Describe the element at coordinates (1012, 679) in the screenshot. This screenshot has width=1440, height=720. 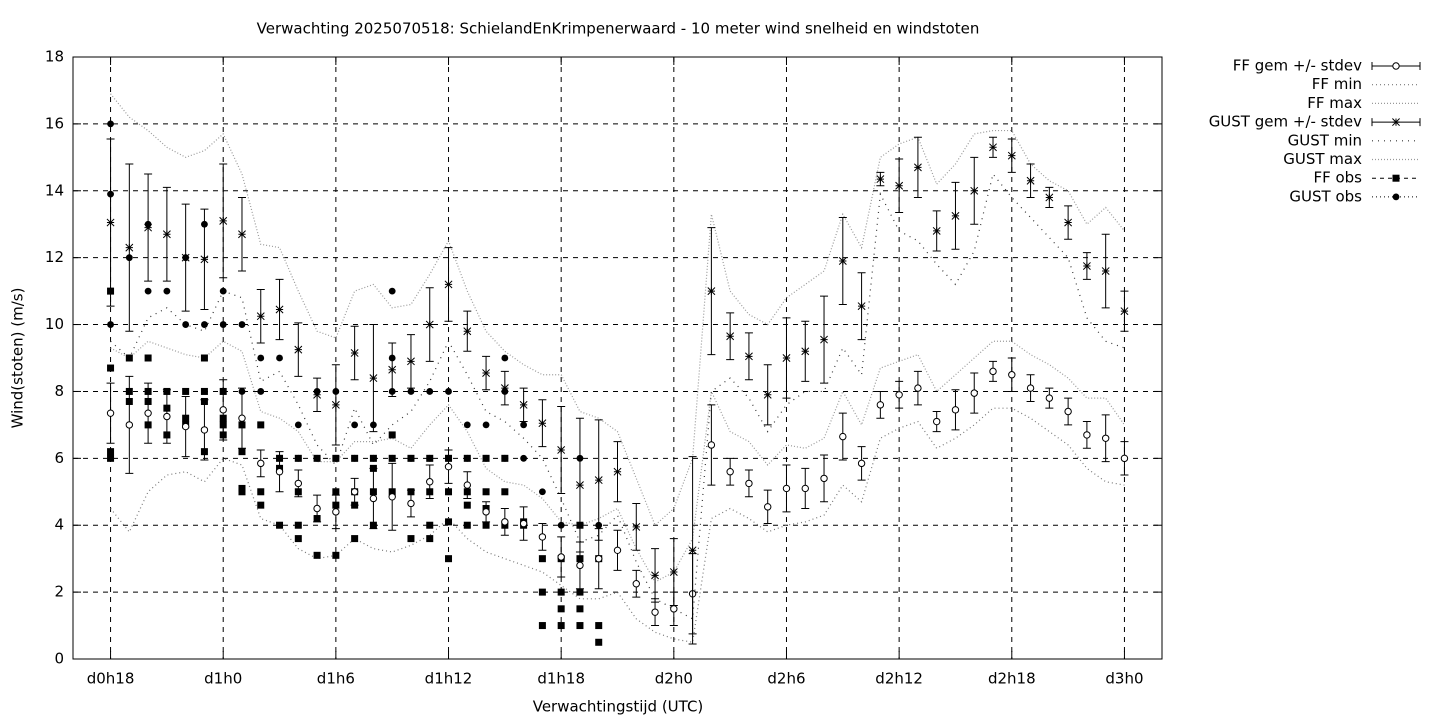
I see `x-tick-label: d2h18` at that location.